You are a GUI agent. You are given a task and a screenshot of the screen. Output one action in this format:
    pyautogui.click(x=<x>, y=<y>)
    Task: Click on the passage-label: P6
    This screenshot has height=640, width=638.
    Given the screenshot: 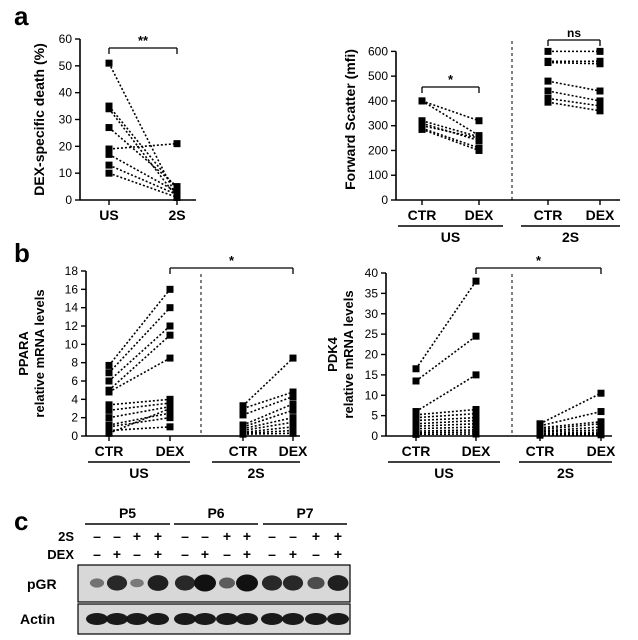 What is the action you would take?
    pyautogui.click(x=215, y=513)
    